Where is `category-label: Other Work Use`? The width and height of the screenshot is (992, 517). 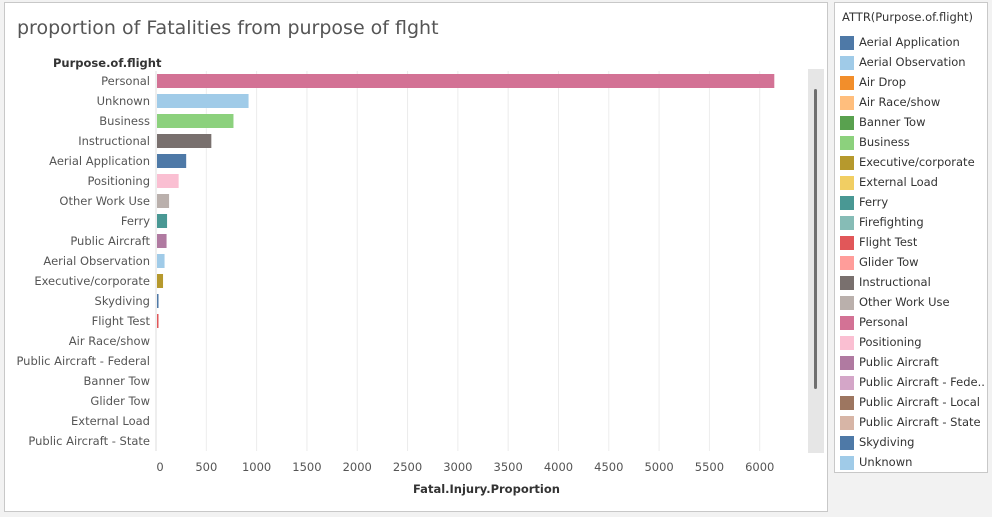 category-label: Other Work Use is located at coordinates (104, 201).